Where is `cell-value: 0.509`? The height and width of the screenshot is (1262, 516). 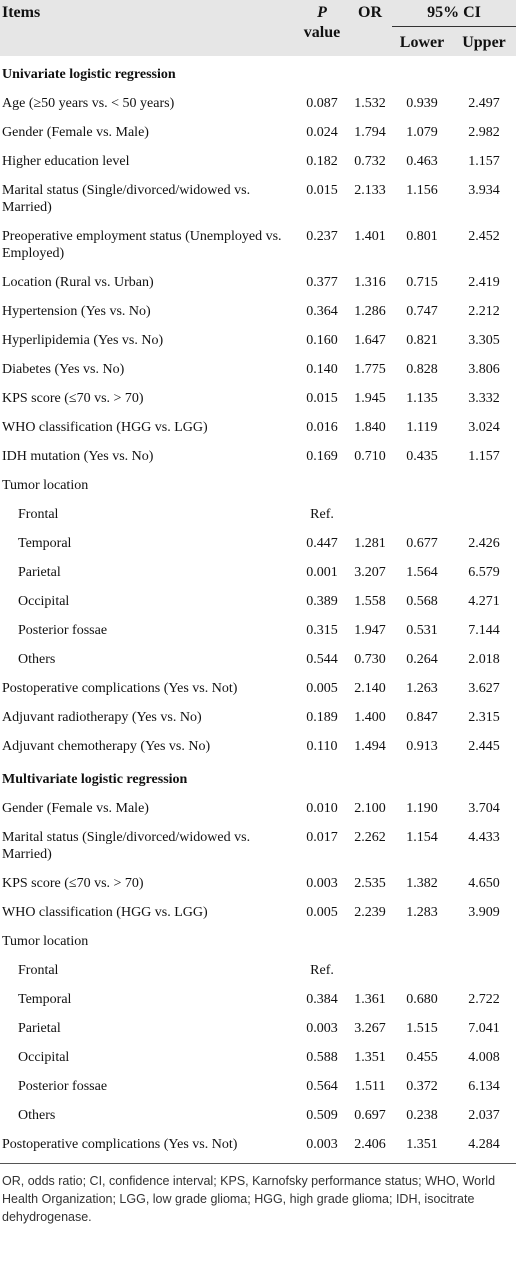
cell-value: 0.509 is located at coordinates (322, 1115).